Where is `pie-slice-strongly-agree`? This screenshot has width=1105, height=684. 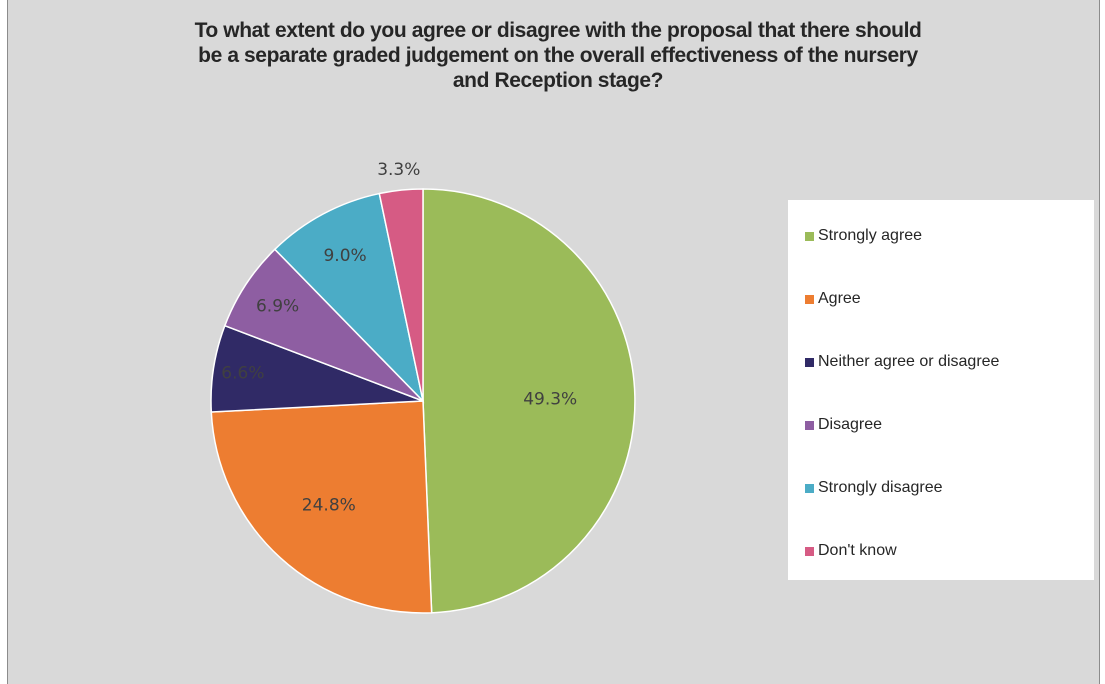 pie-slice-strongly-agree is located at coordinates (529, 401).